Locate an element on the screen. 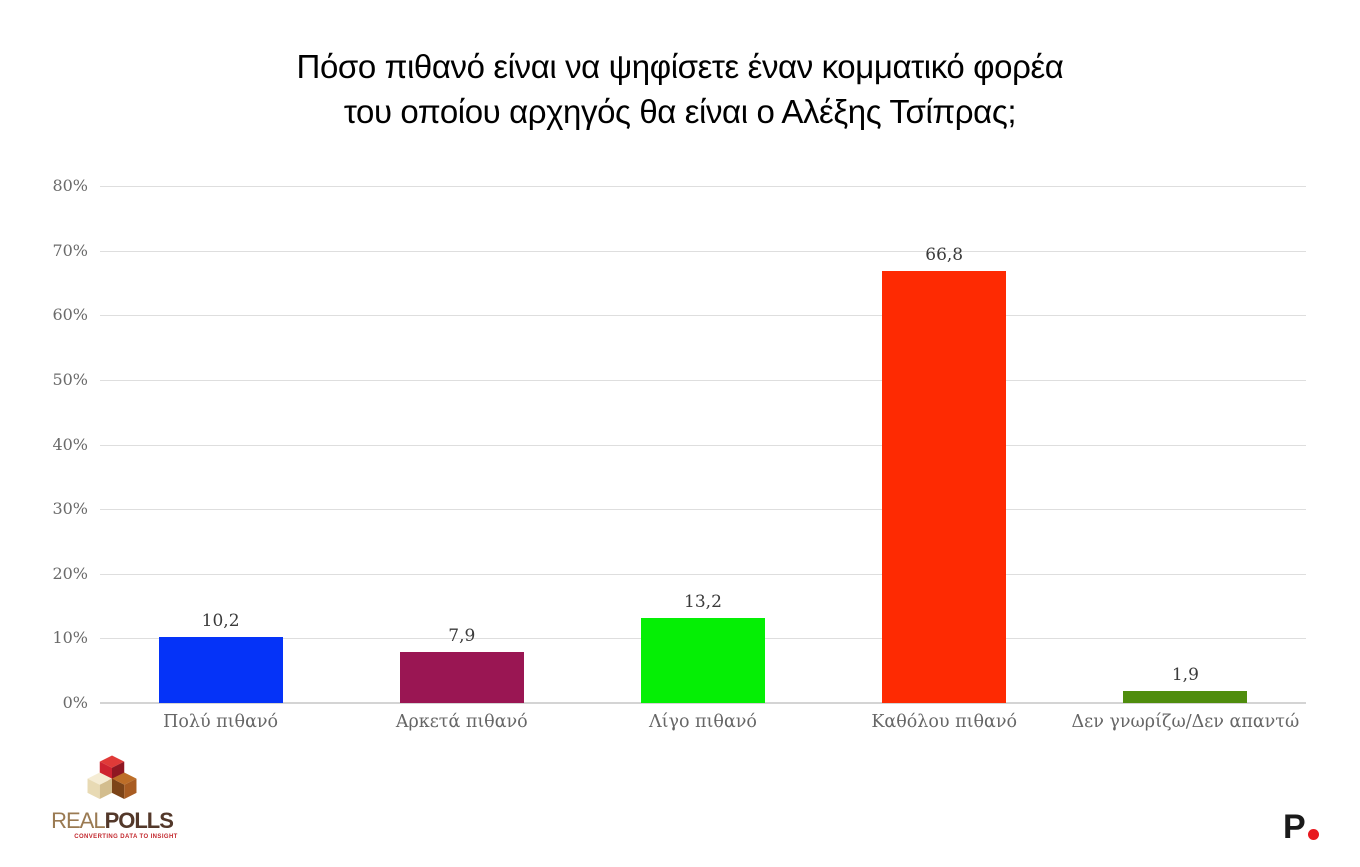  gridline-20% is located at coordinates (703, 574).